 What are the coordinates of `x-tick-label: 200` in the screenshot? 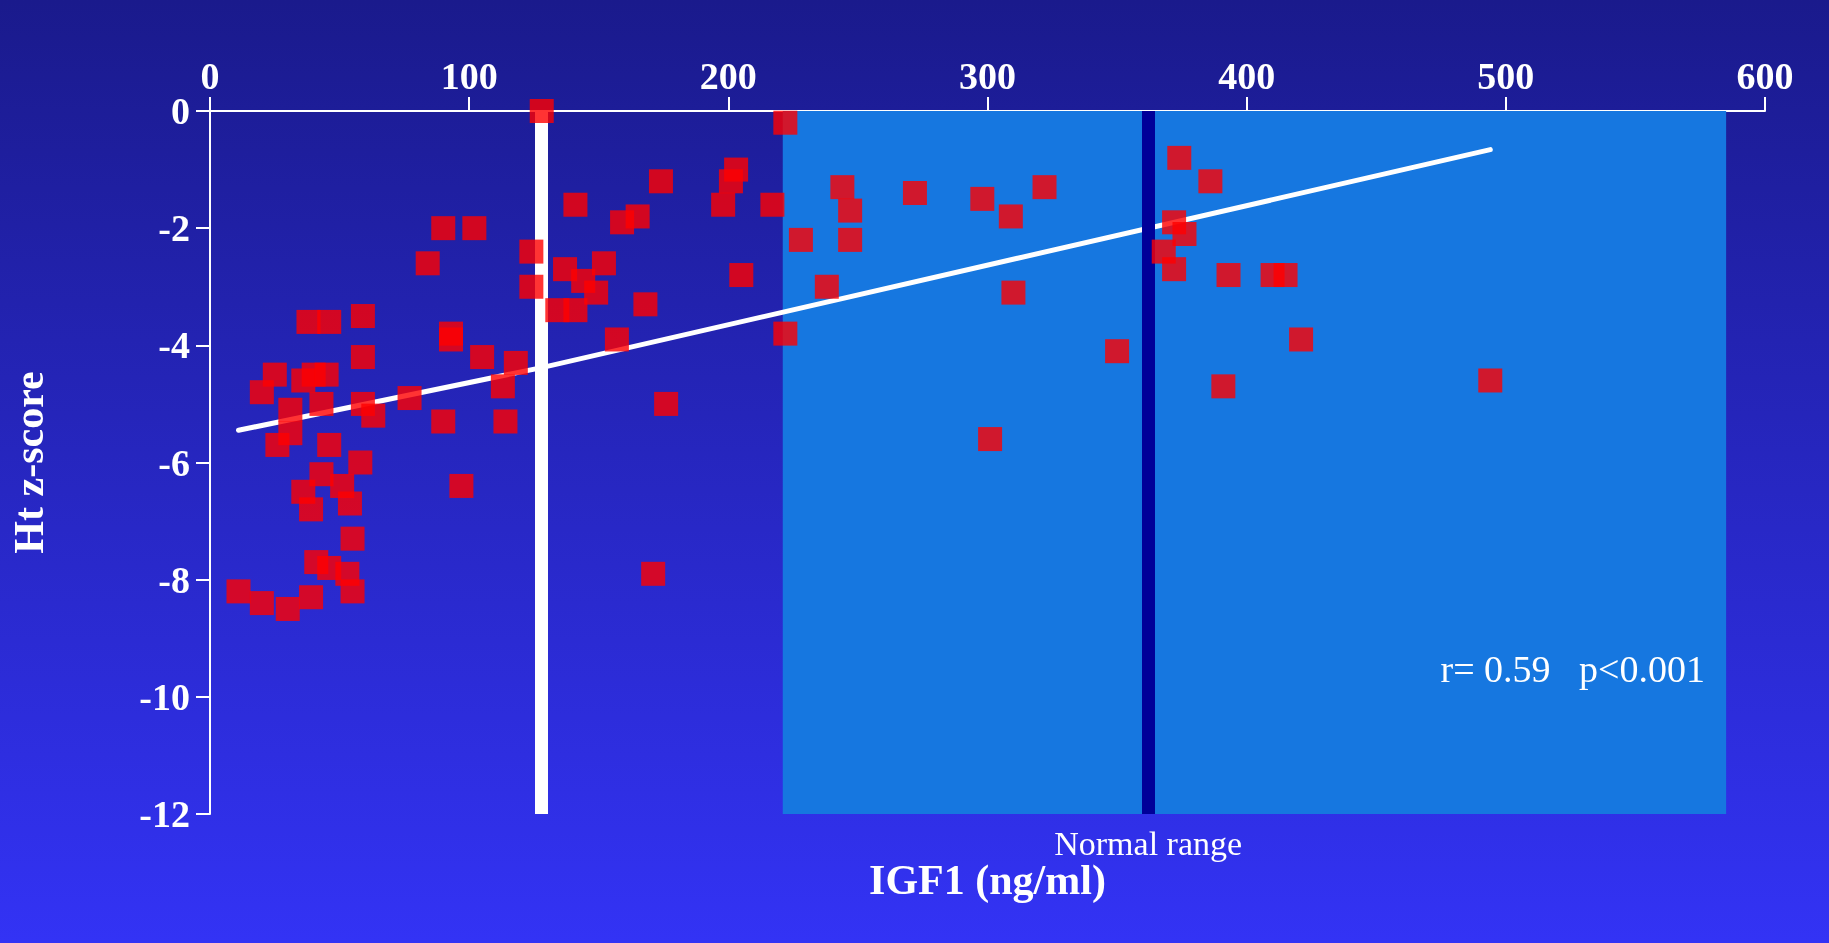 It's located at (728, 76).